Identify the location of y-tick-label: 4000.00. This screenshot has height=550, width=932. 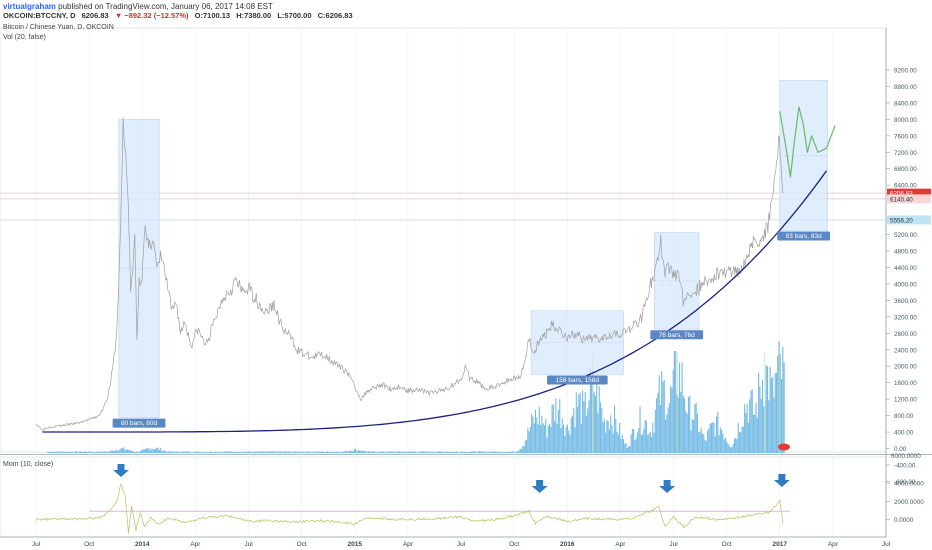
(905, 284).